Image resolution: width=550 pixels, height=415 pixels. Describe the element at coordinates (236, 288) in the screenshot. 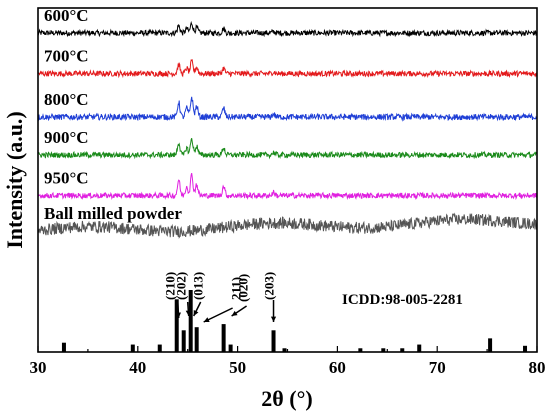

I see `hkl-label: 211)` at that location.